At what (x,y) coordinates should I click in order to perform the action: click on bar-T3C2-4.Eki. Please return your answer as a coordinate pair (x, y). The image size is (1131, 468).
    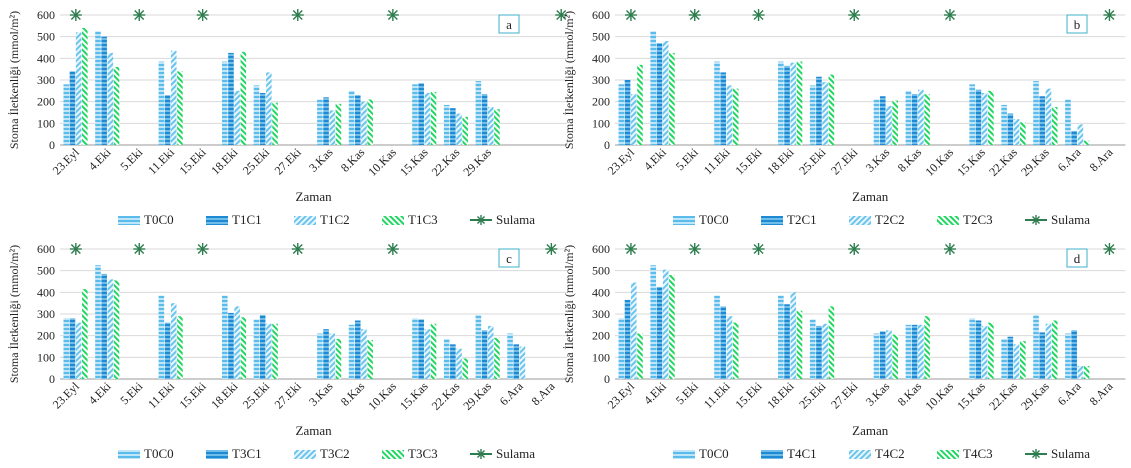
    Looking at the image, I should click on (110, 329).